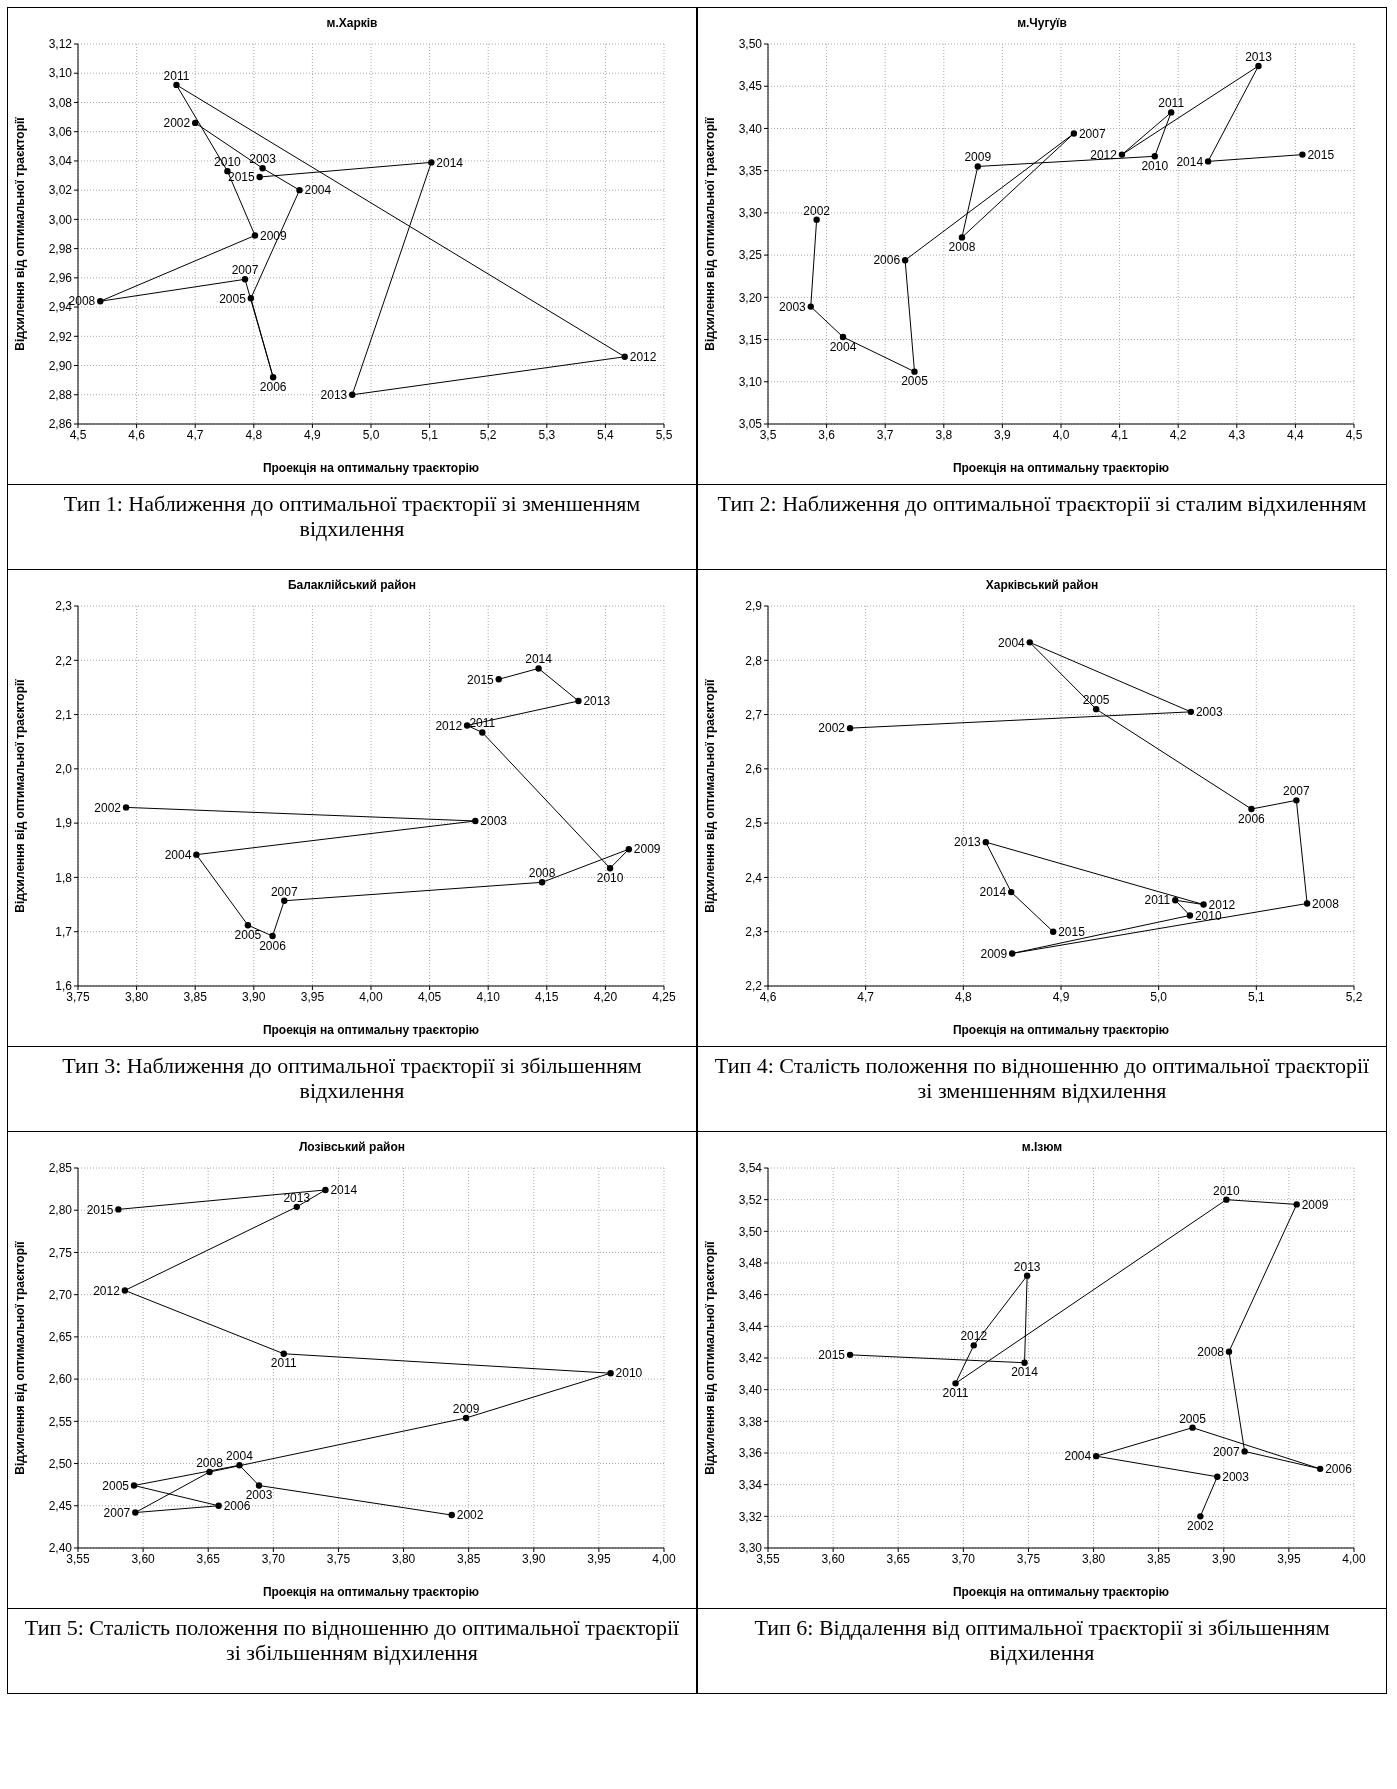 The height and width of the screenshot is (1789, 1397). I want to click on text: Тип 4: Сталість положення по відношенню до оптимальної траєкторії зі зменшенням відхилення, so click(1042, 1078).